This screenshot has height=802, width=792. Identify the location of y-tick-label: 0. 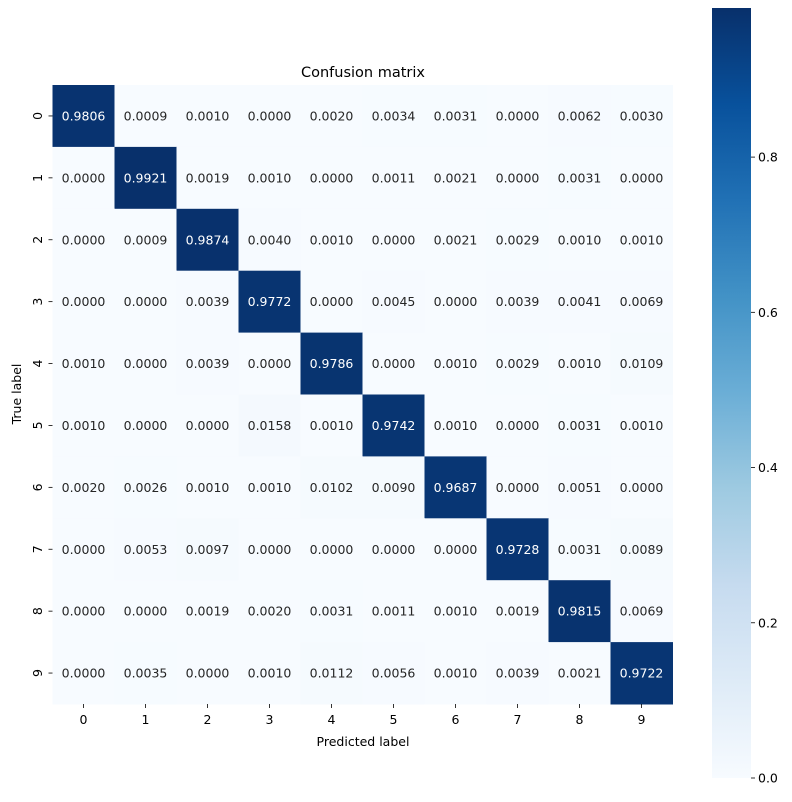
(37, 116).